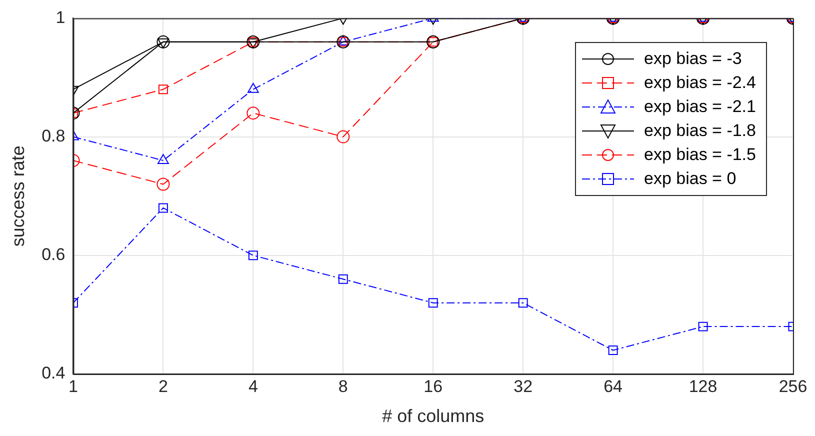 This screenshot has width=815, height=436. Describe the element at coordinates (54, 373) in the screenshot. I see `y-tick-label: 0.4` at that location.